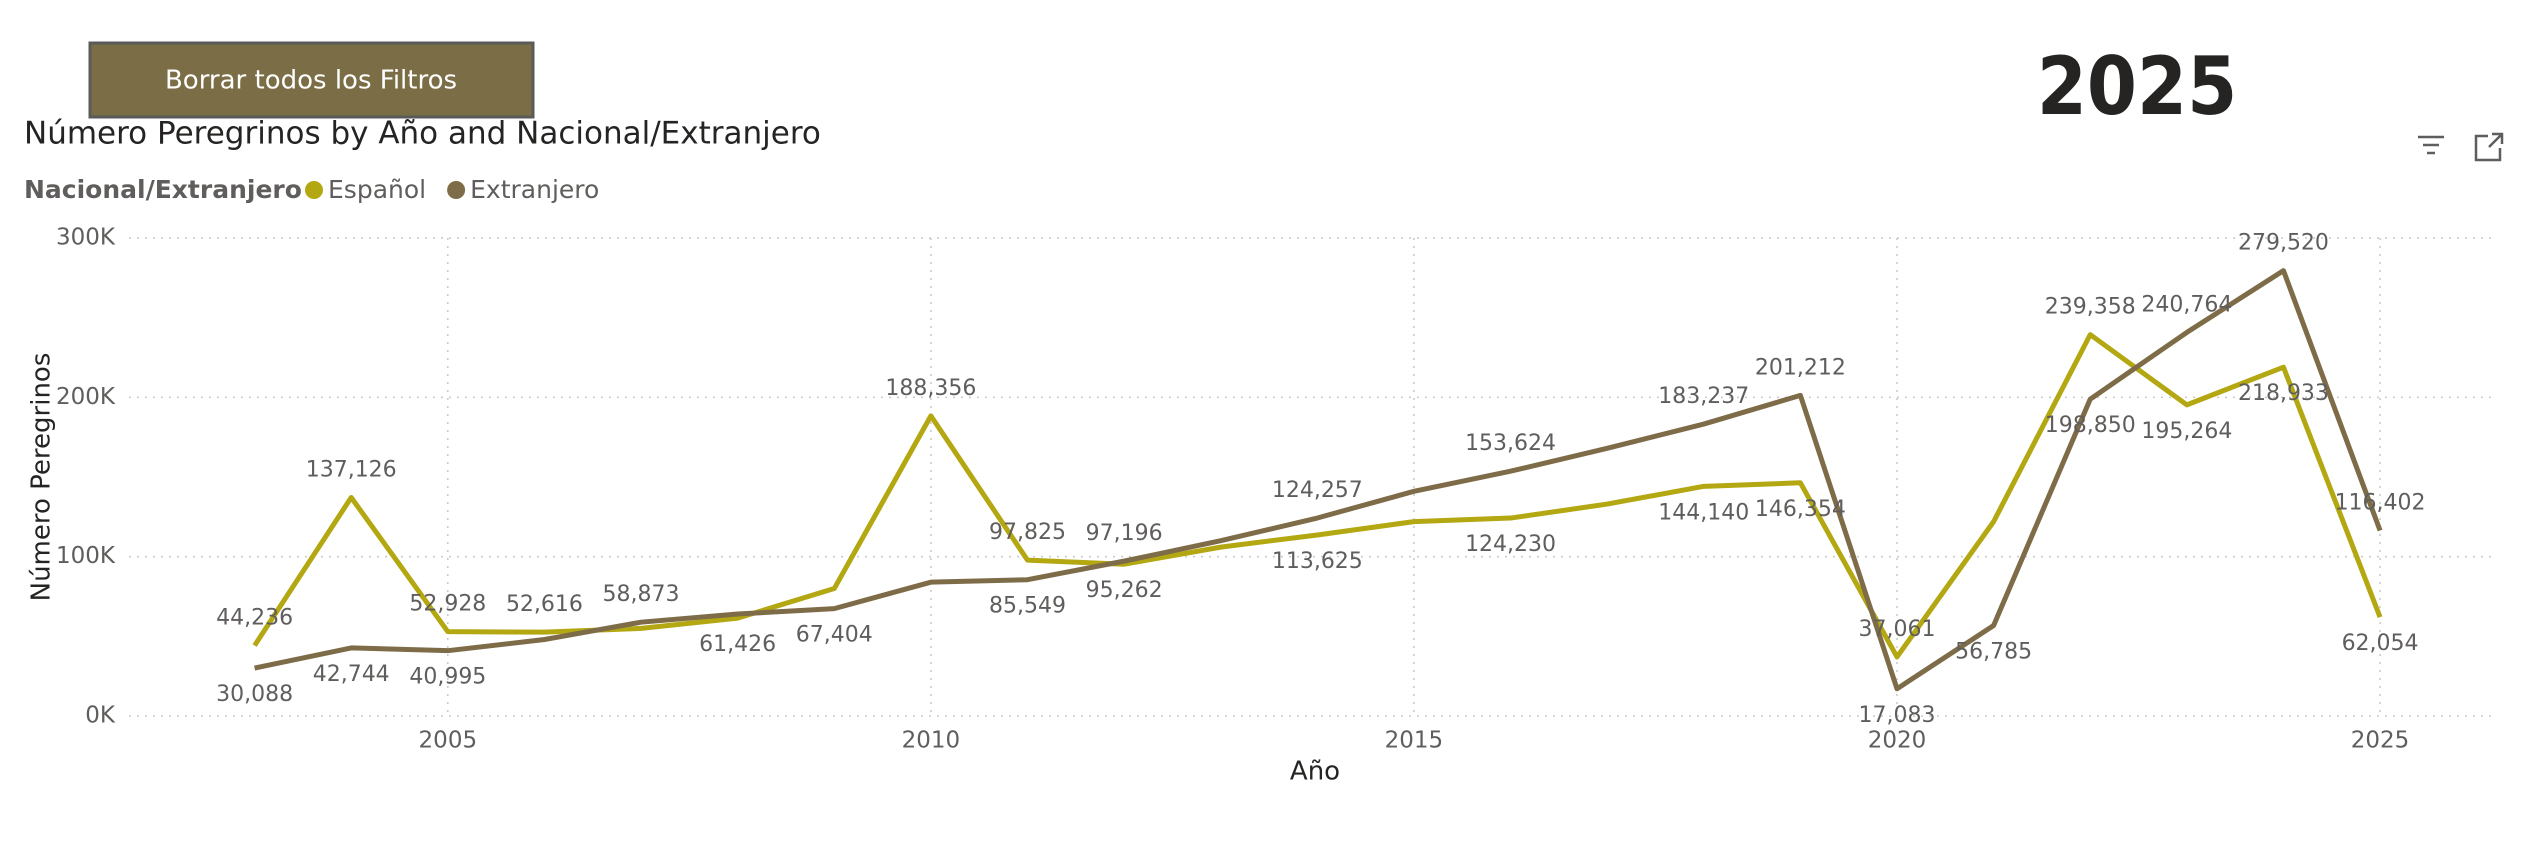 The image size is (2524, 842). I want to click on button-label: Borrar todos los Filtros, so click(311, 81).